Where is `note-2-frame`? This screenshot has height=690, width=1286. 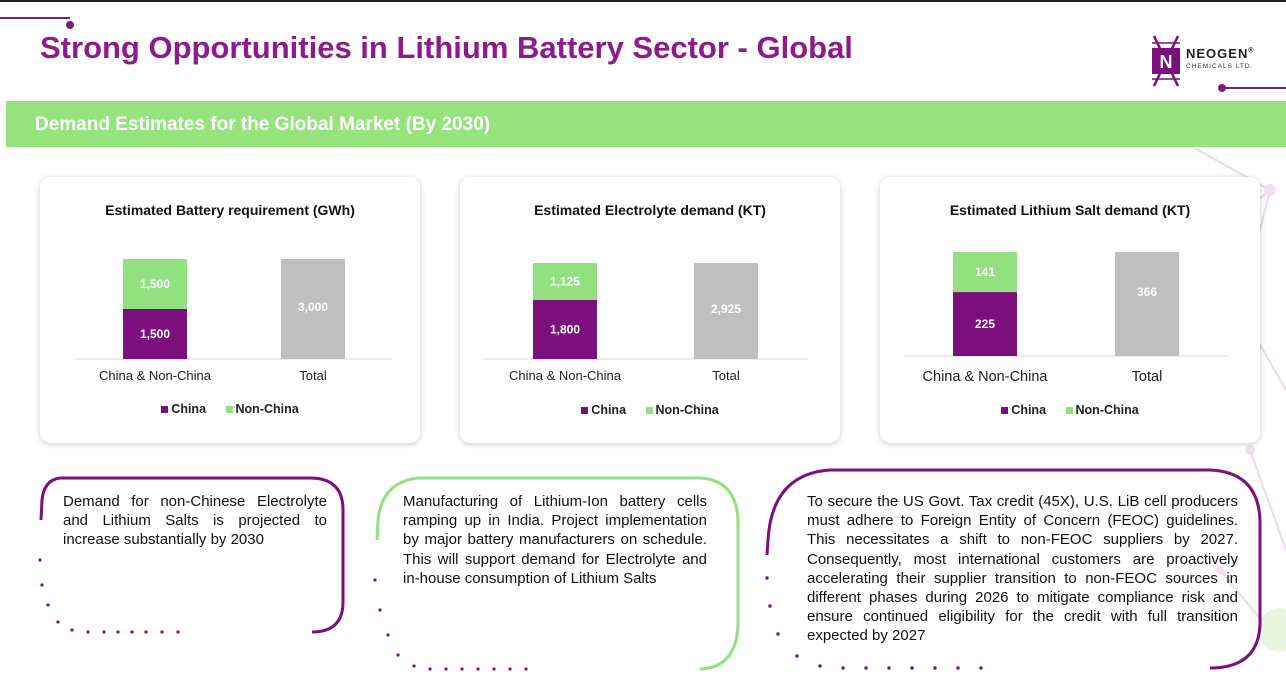 note-2-frame is located at coordinates (579, 573).